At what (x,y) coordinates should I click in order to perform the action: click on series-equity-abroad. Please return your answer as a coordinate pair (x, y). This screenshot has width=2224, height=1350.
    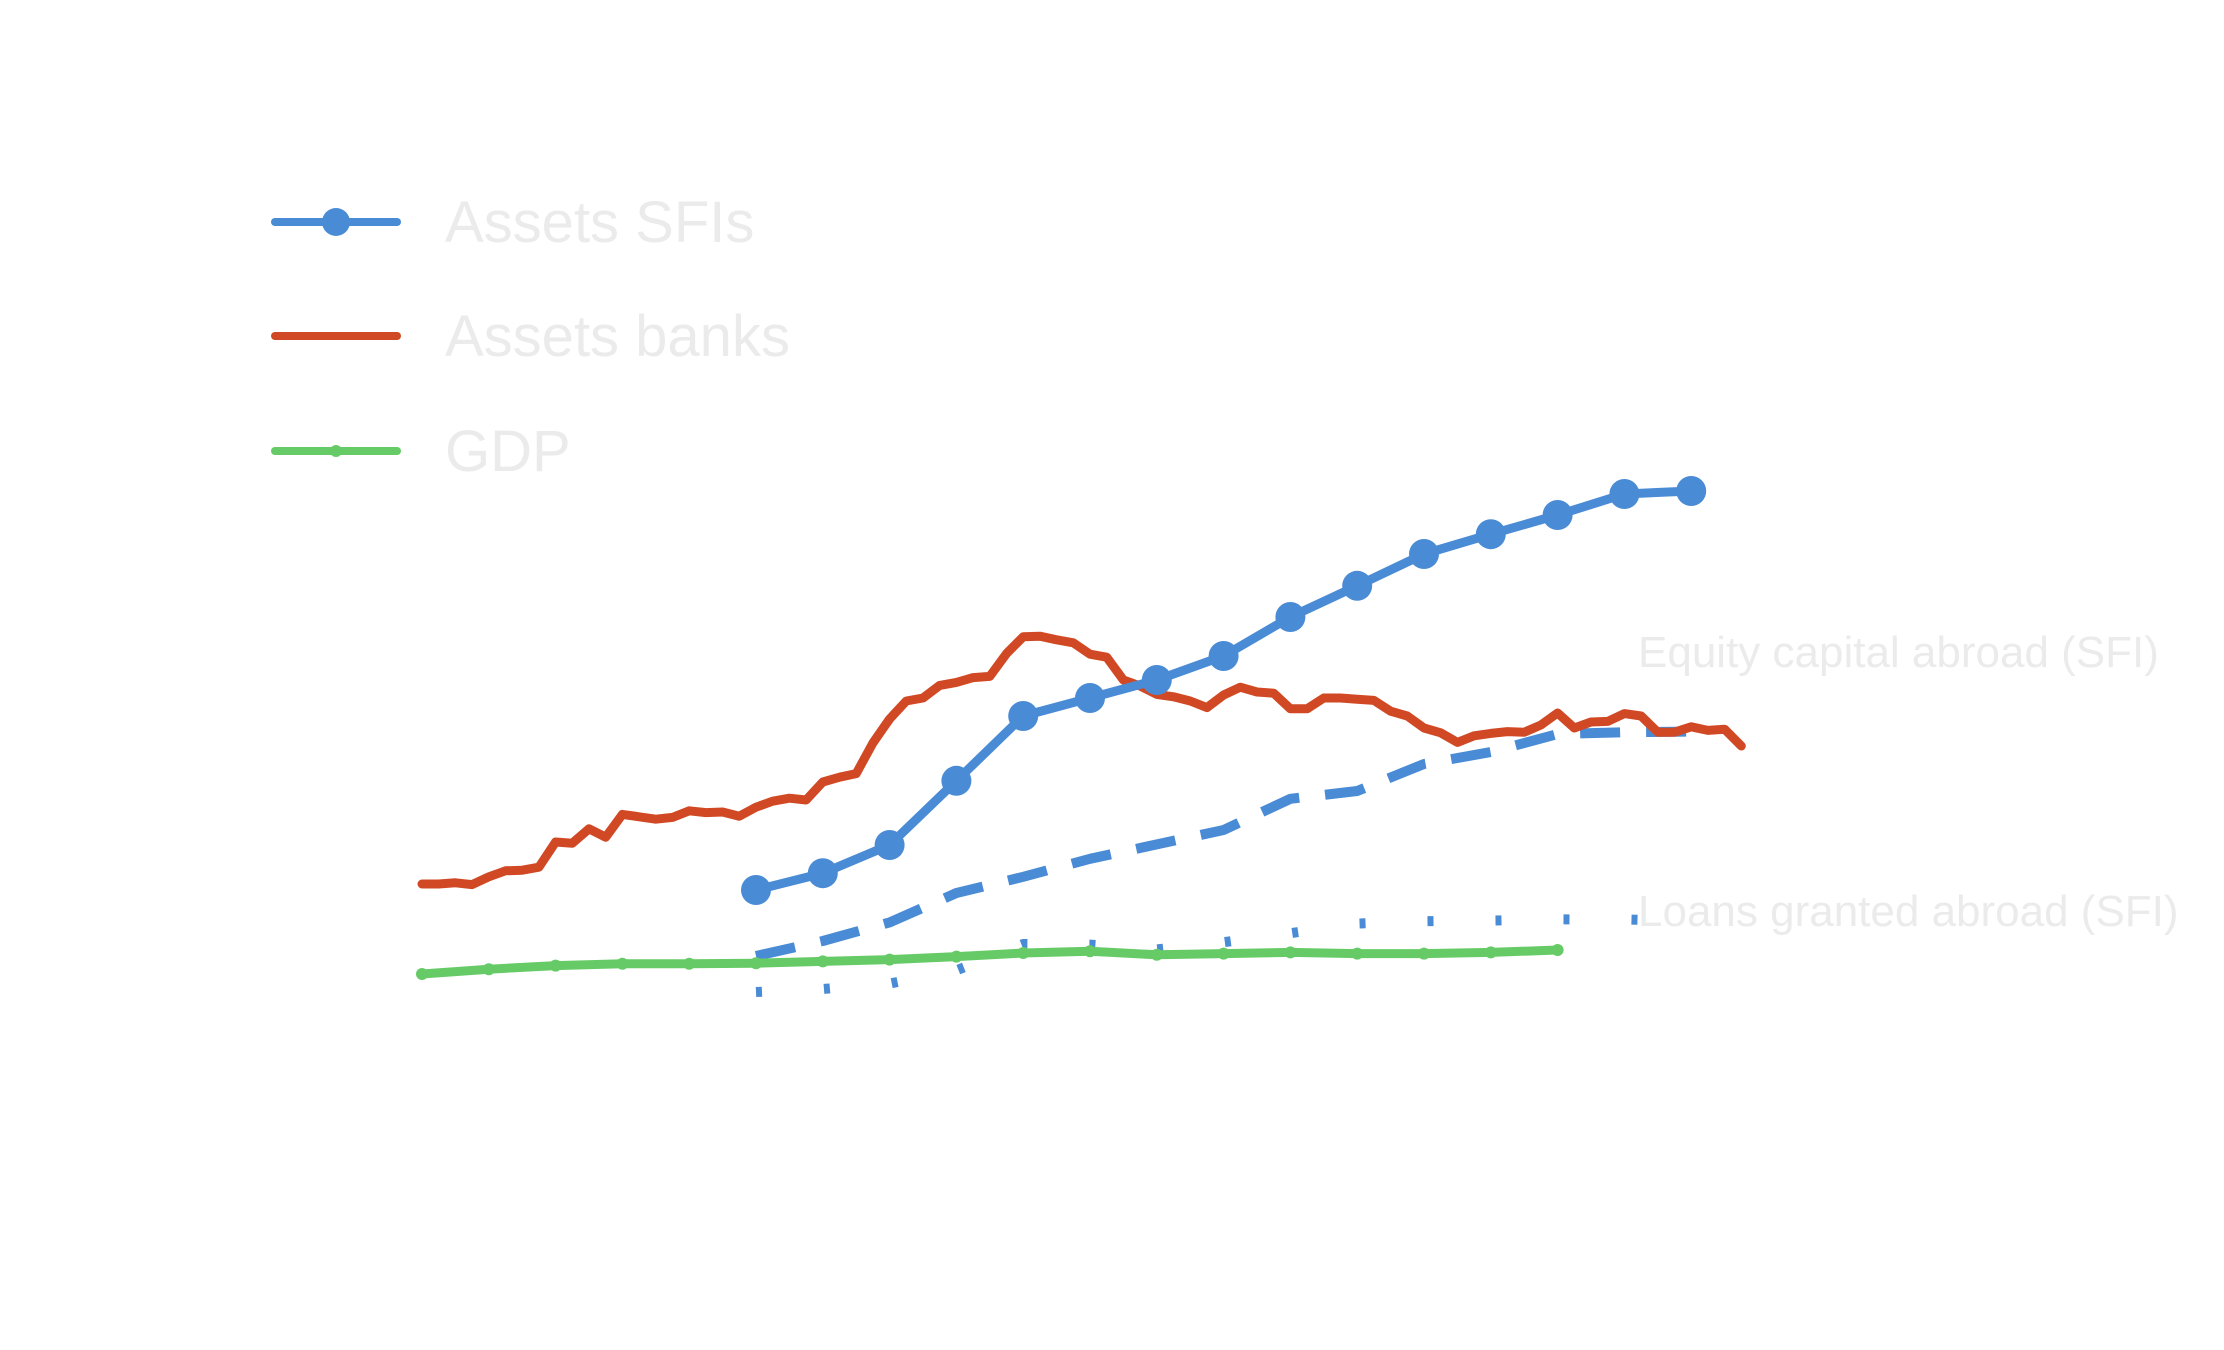
    Looking at the image, I should click on (1223, 843).